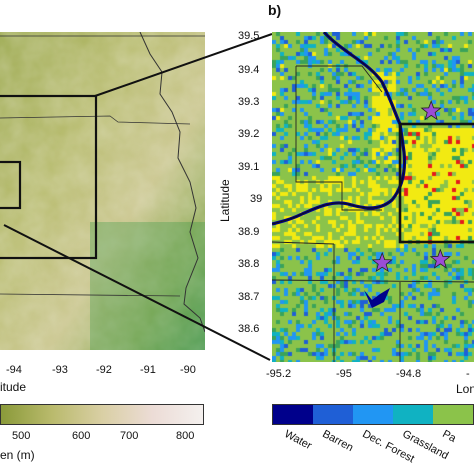 The width and height of the screenshot is (474, 474). Describe the element at coordinates (344, 374) in the screenshot. I see `x-tick-b-1: -95` at that location.